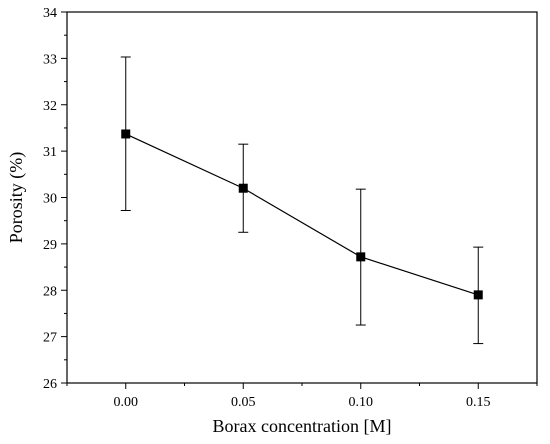  What do you see at coordinates (126, 402) in the screenshot?
I see `x-tick-label: 0.00` at bounding box center [126, 402].